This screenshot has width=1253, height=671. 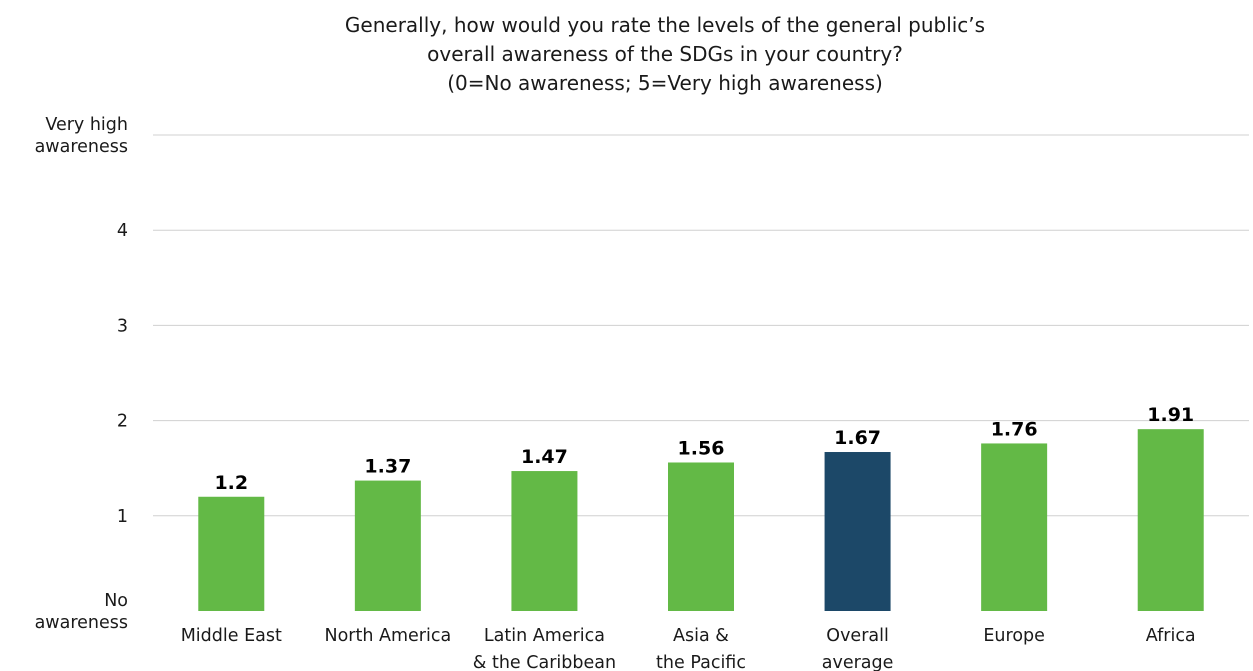 What do you see at coordinates (122, 231) in the screenshot?
I see `y-tick-label: 4` at bounding box center [122, 231].